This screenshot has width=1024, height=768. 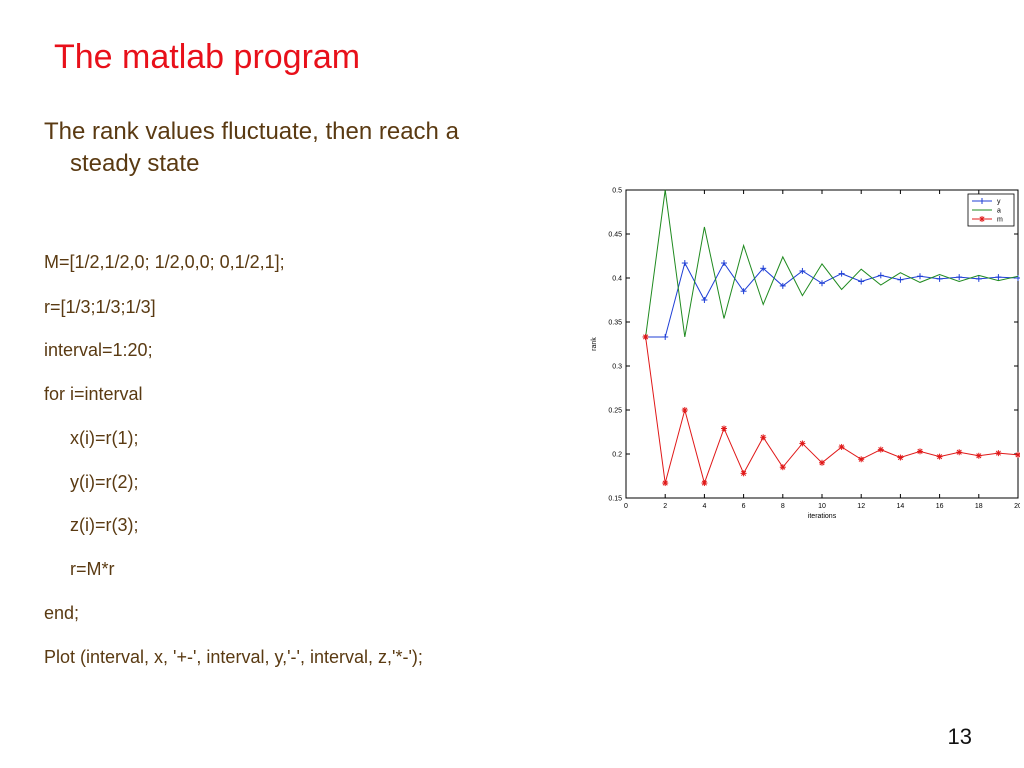 I want to click on bullet-line-2: steady state, so click(x=135, y=163).